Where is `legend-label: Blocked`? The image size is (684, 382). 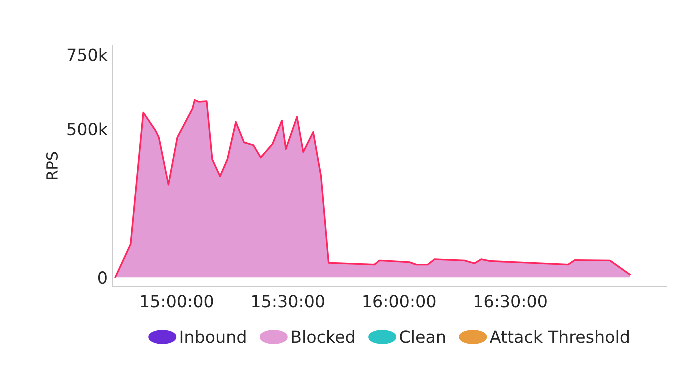 legend-label: Blocked is located at coordinates (323, 337).